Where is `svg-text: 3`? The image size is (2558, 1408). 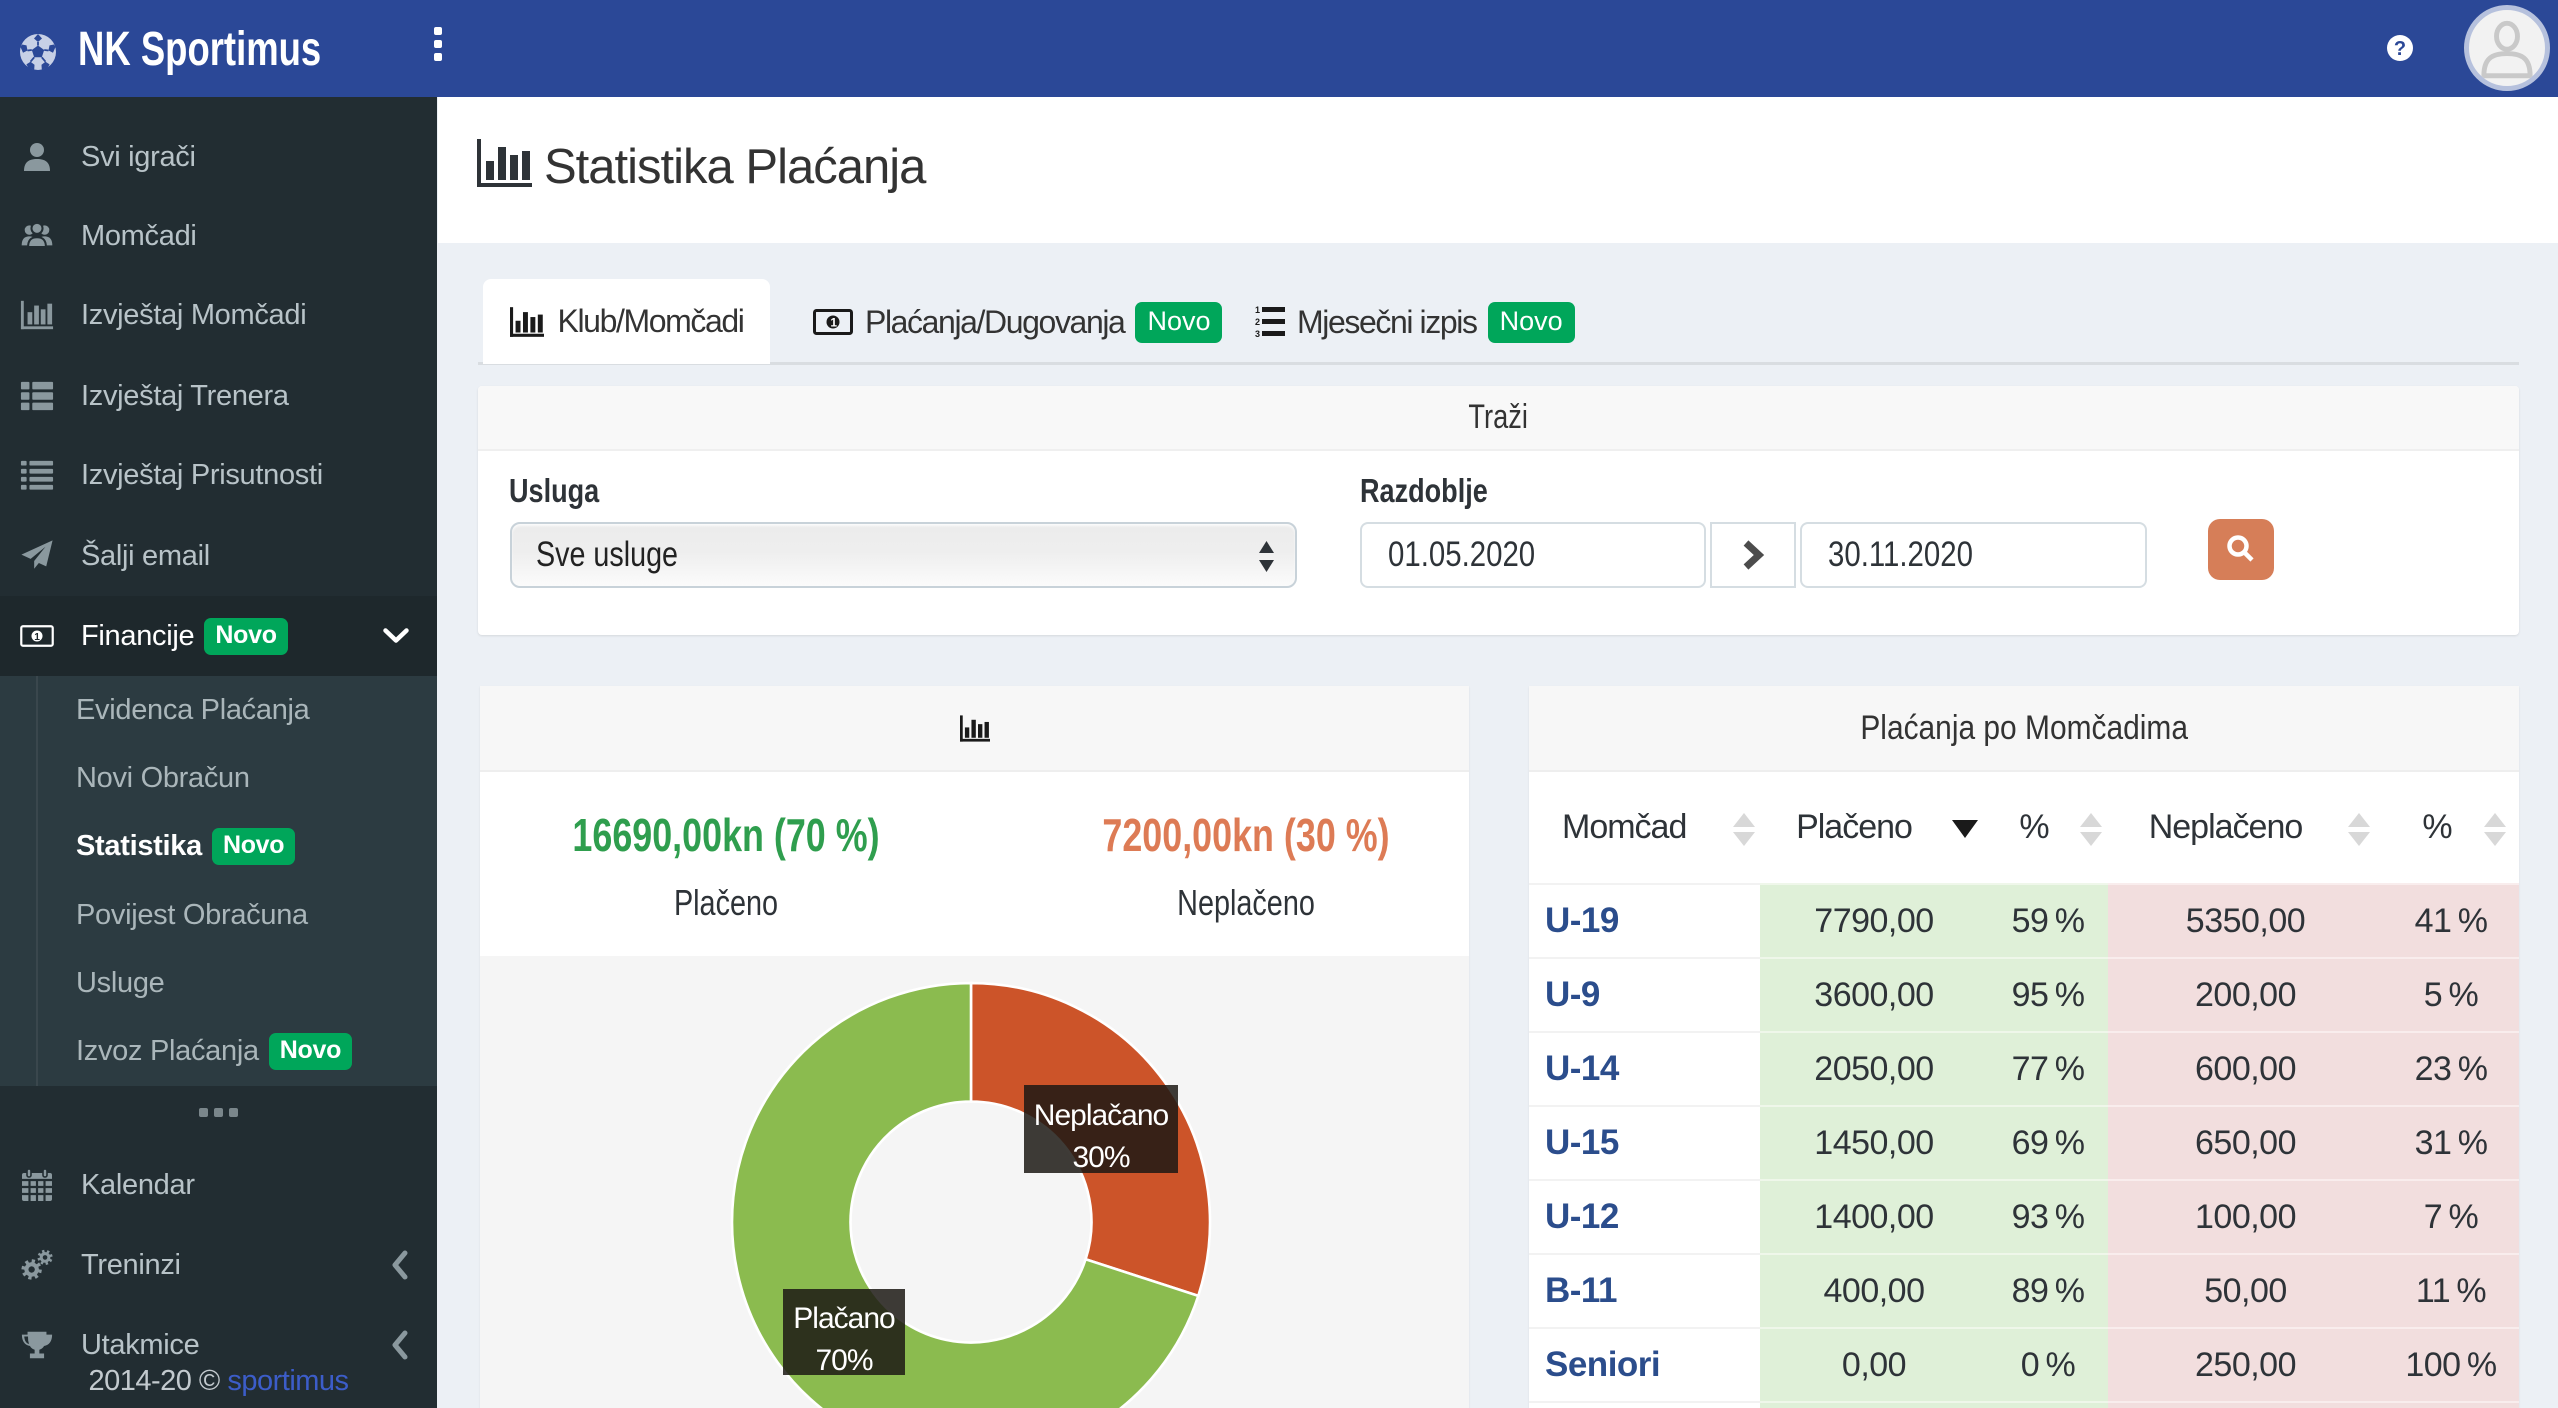 svg-text: 3 is located at coordinates (1257, 334).